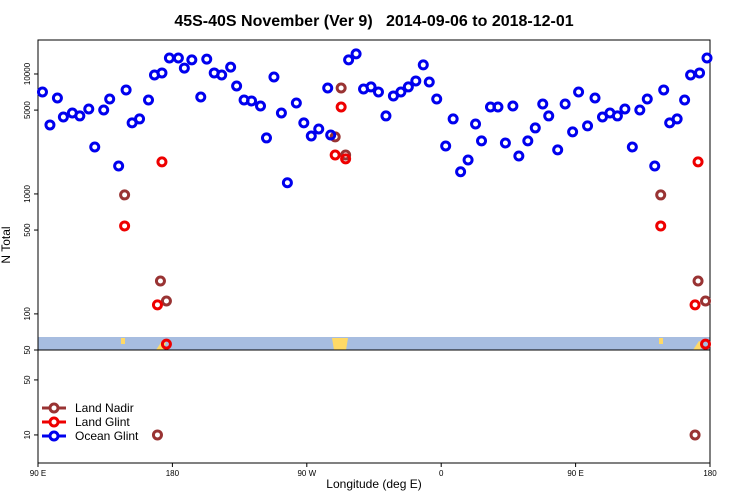  I want to click on y-tick-label: 500, so click(27, 230).